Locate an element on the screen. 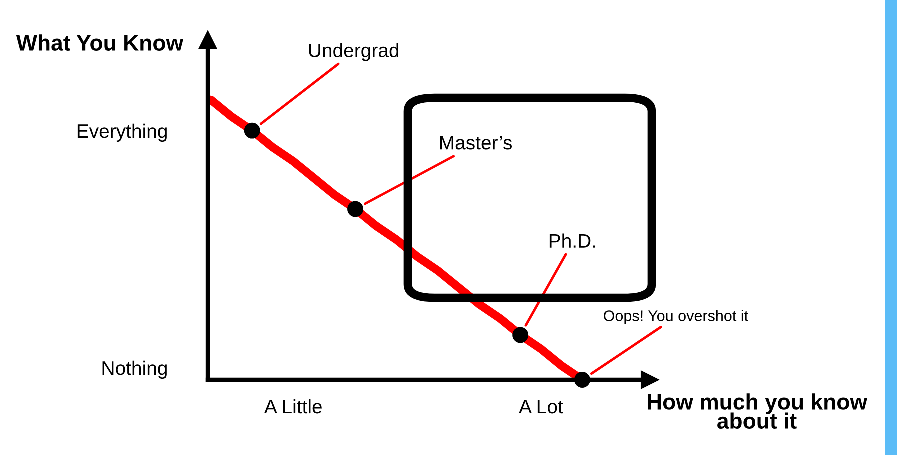 The width and height of the screenshot is (897, 455). annotation: Master’s is located at coordinates (476, 143).